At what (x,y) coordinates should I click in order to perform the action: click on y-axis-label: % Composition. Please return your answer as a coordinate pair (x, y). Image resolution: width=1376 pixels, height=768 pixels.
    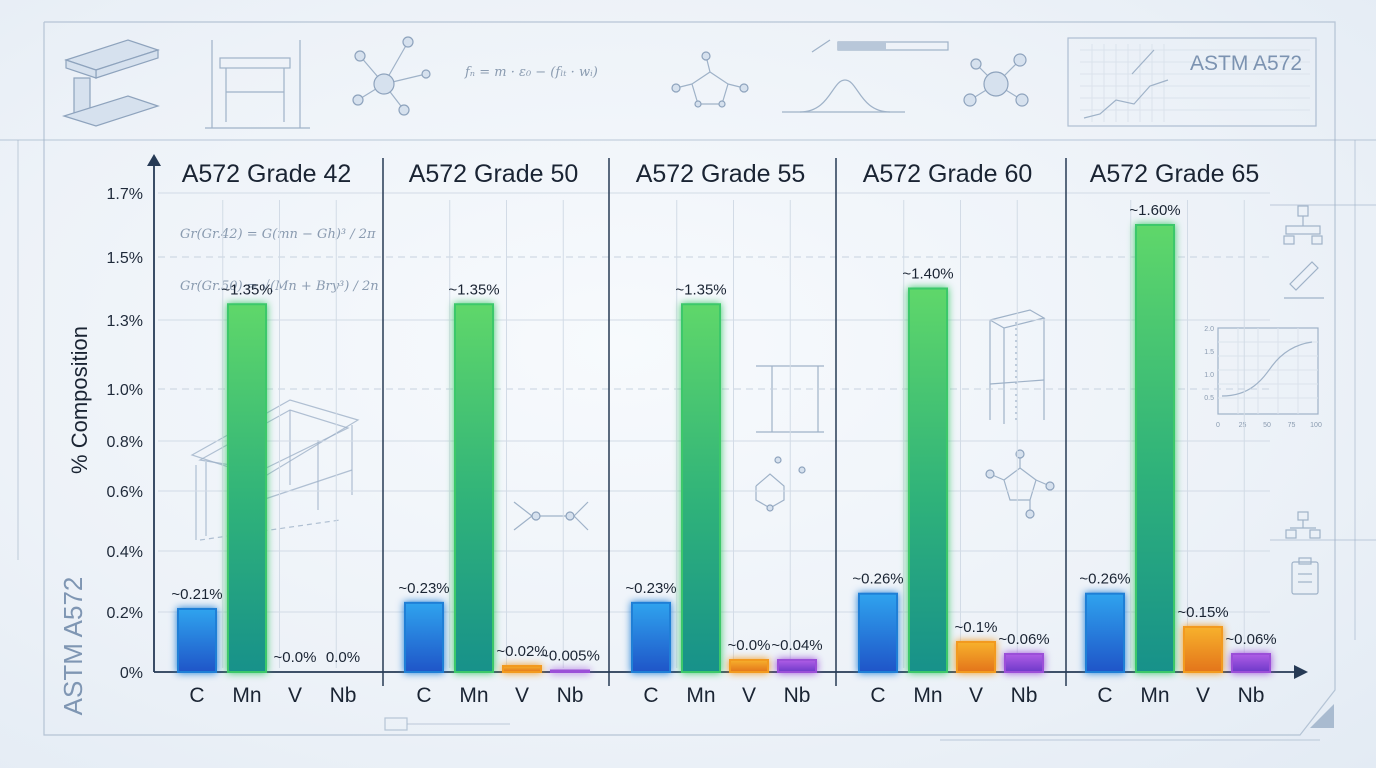
    Looking at the image, I should click on (79, 400).